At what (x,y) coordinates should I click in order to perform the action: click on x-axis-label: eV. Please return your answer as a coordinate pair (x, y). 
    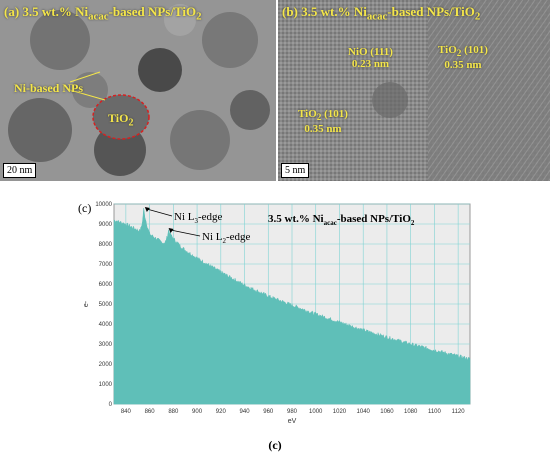
    Looking at the image, I should click on (292, 421).